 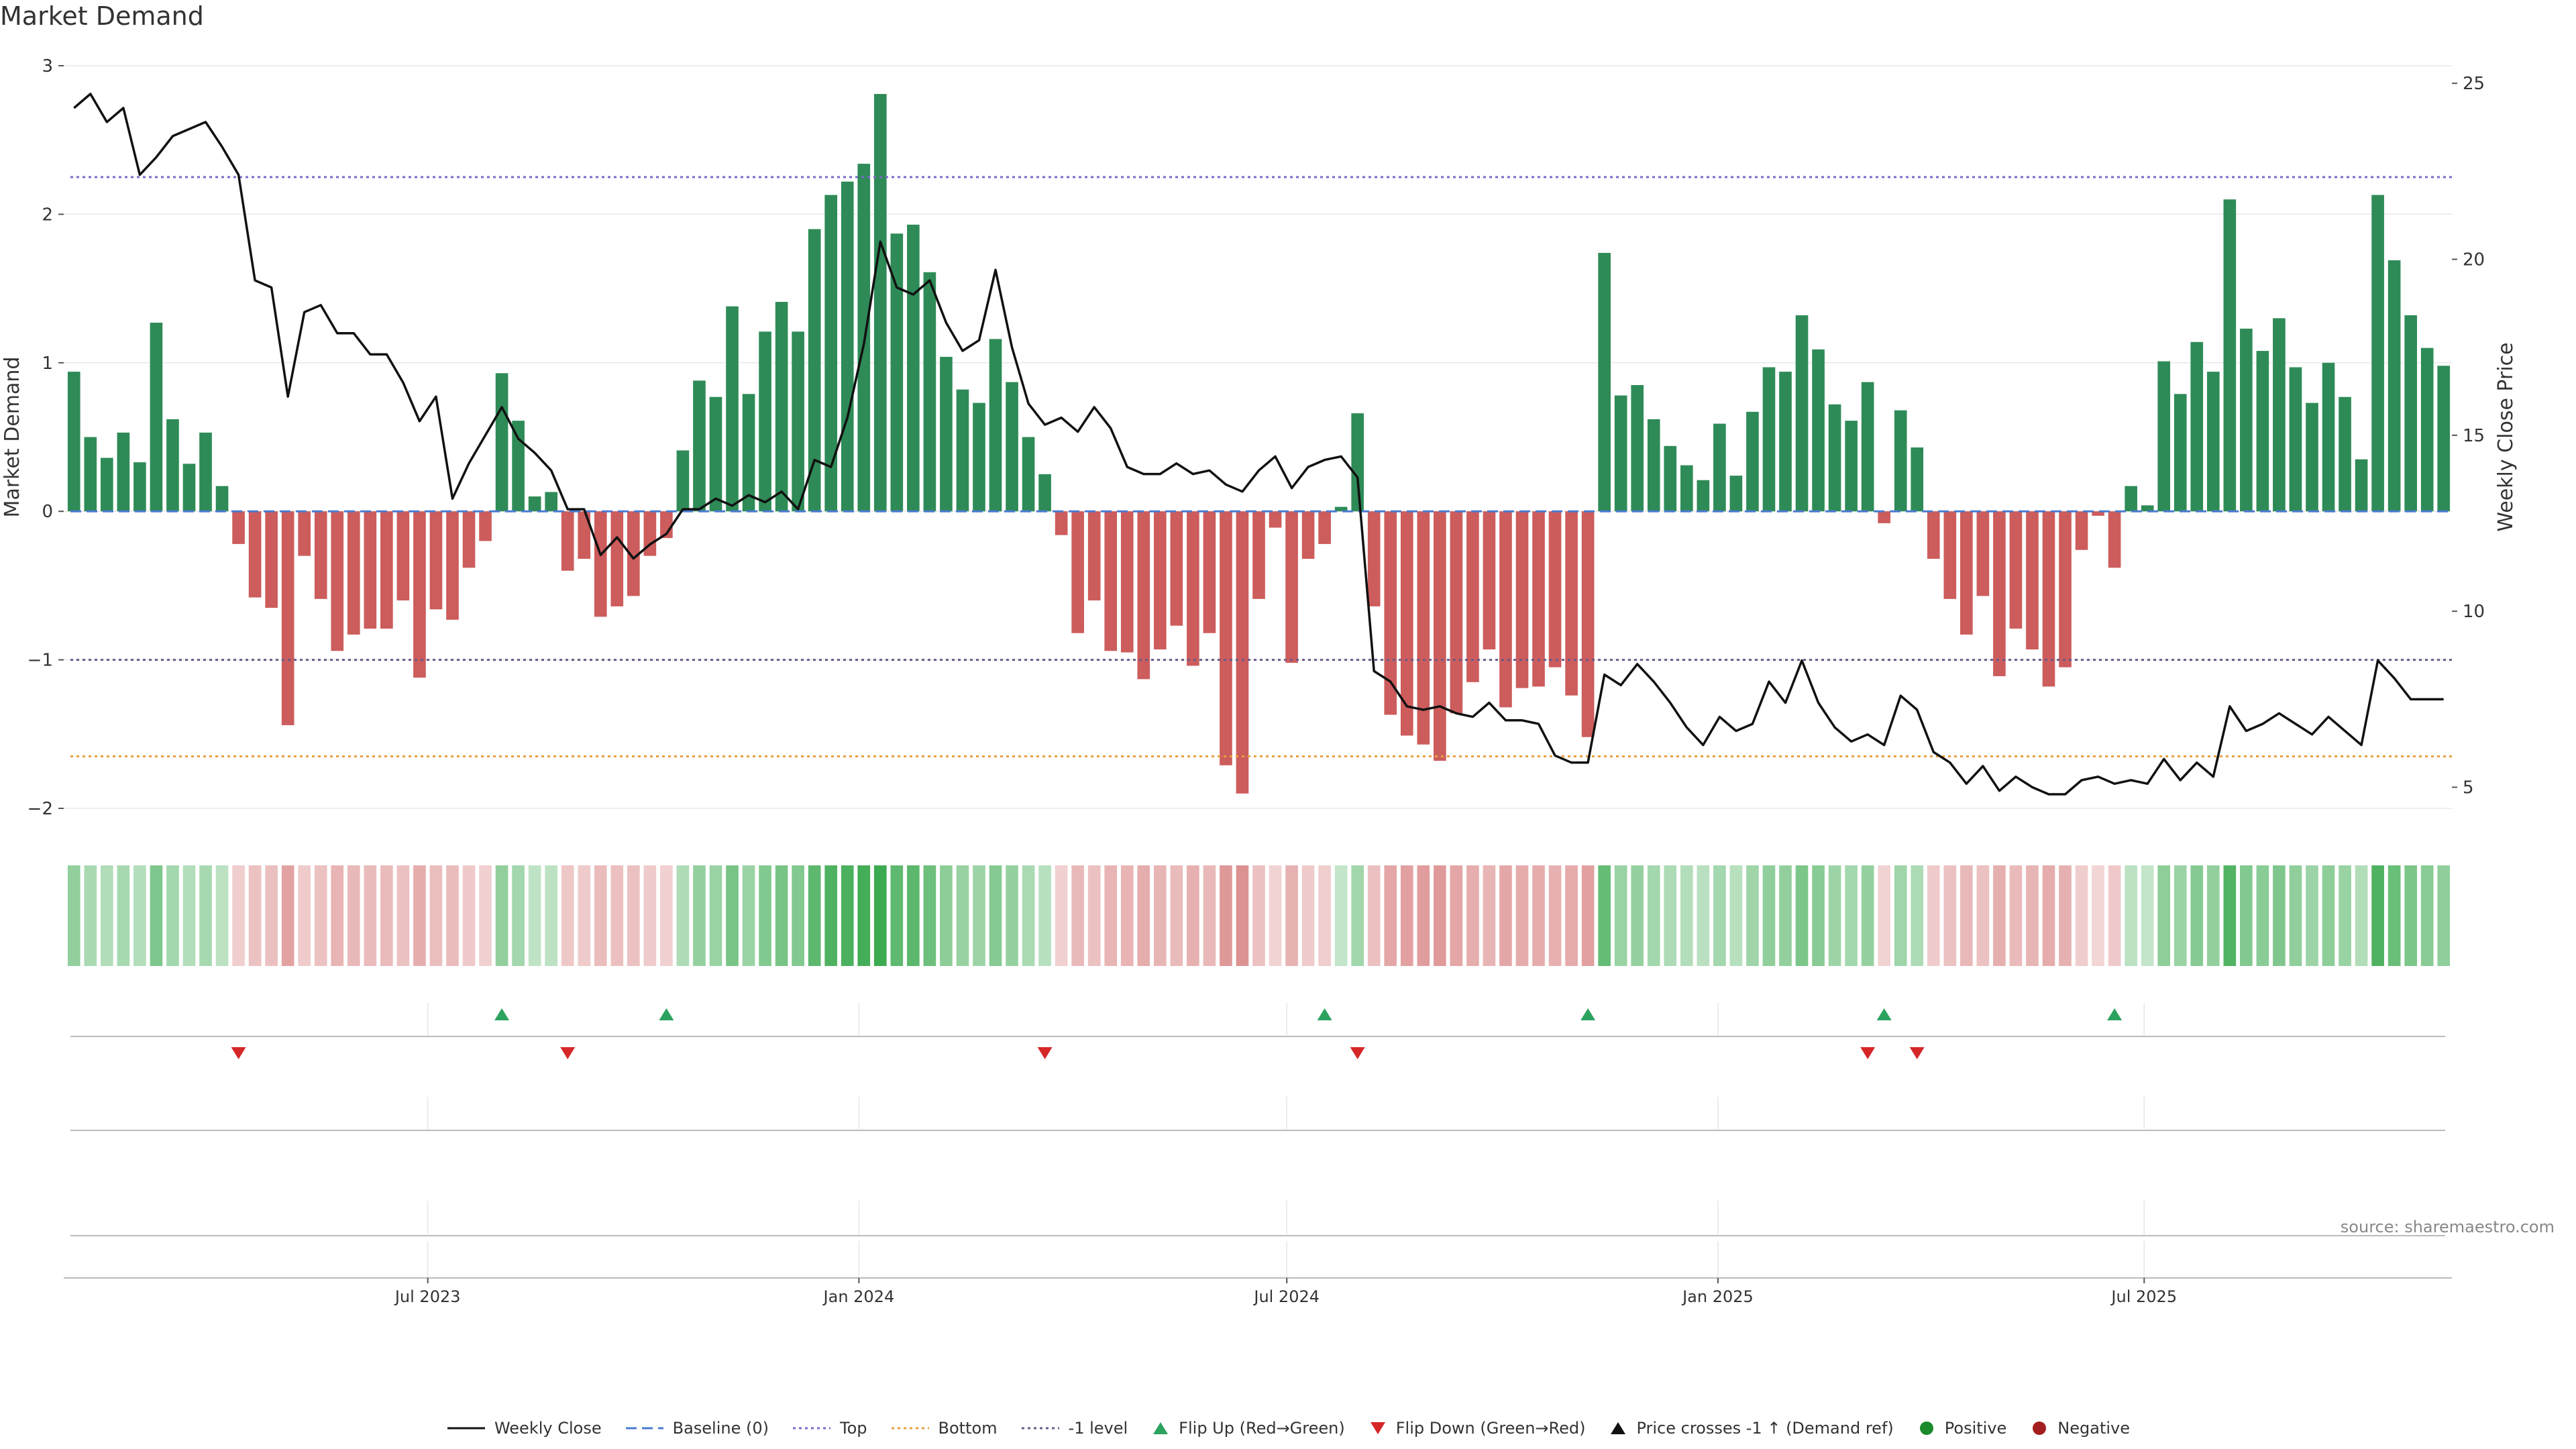 I want to click on legend-price-cross: Price crosses -1 ↑ (Demand ref), so click(x=1751, y=1428).